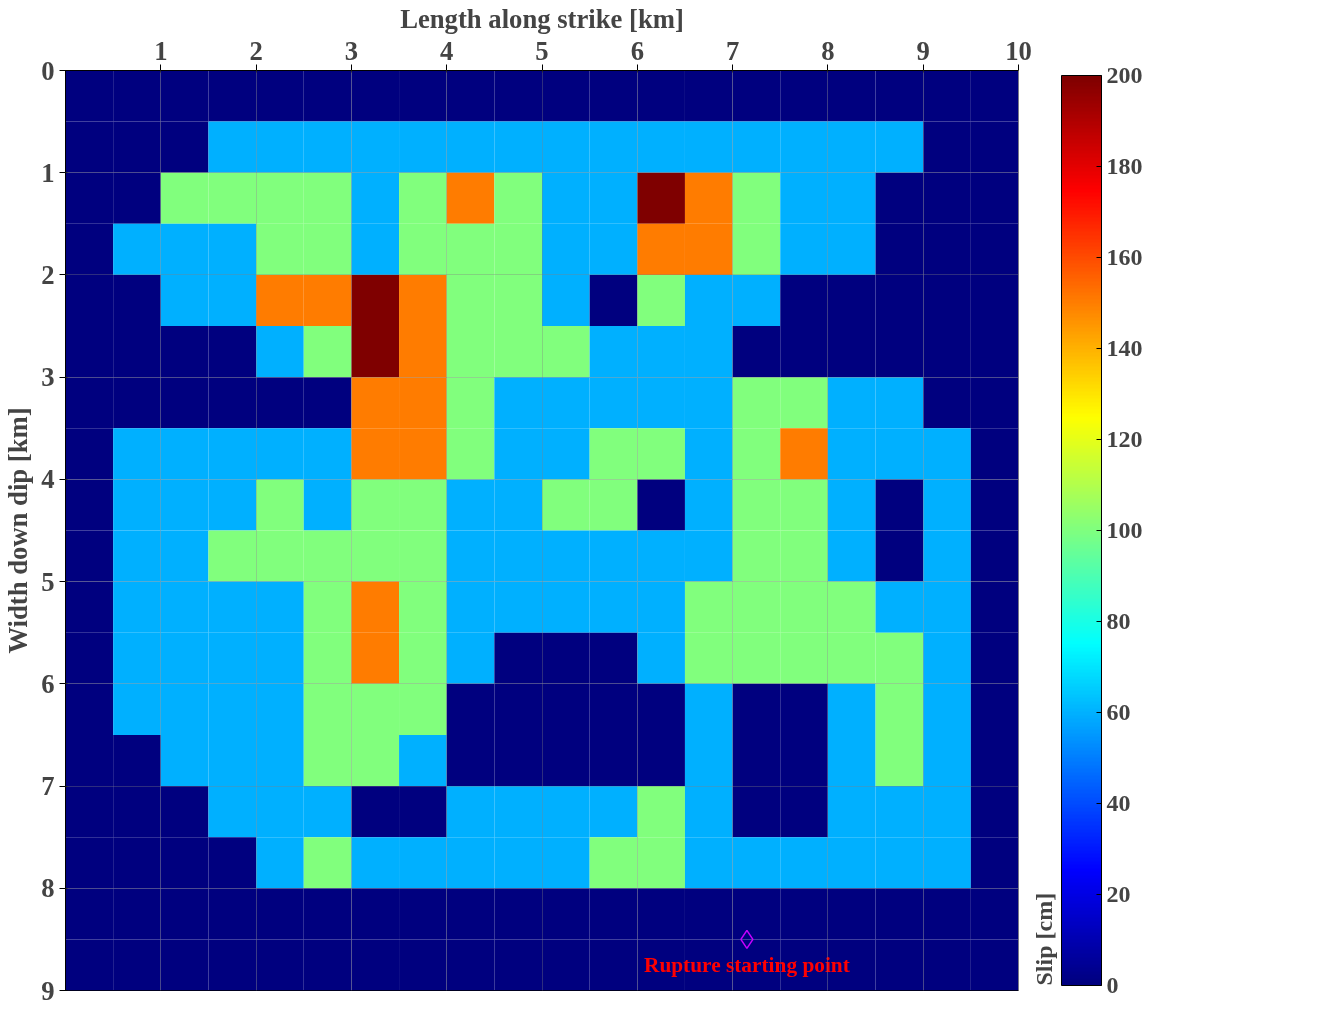 The height and width of the screenshot is (1020, 1333). What do you see at coordinates (48, 990) in the screenshot?
I see `y-tick-label: 9` at bounding box center [48, 990].